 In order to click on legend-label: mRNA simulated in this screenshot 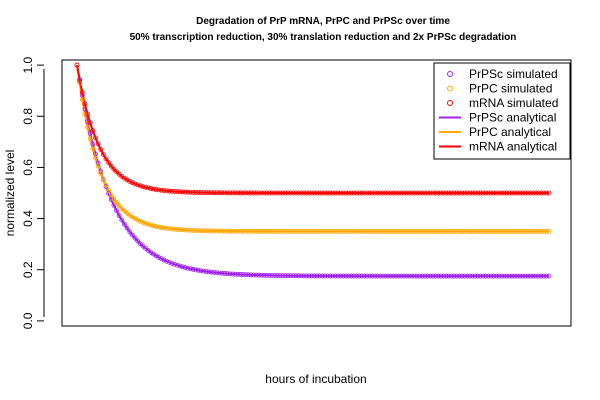, I will do `click(513, 103)`.